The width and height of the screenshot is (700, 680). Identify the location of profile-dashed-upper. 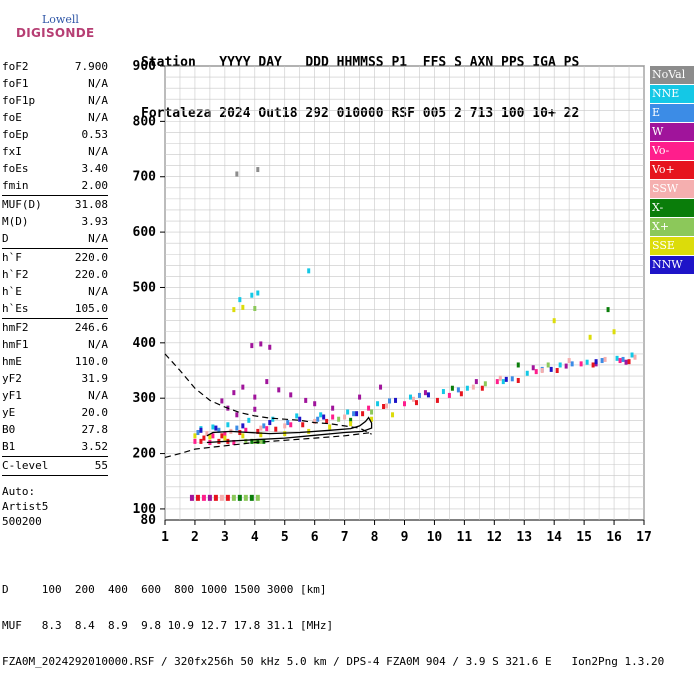
(268, 394).